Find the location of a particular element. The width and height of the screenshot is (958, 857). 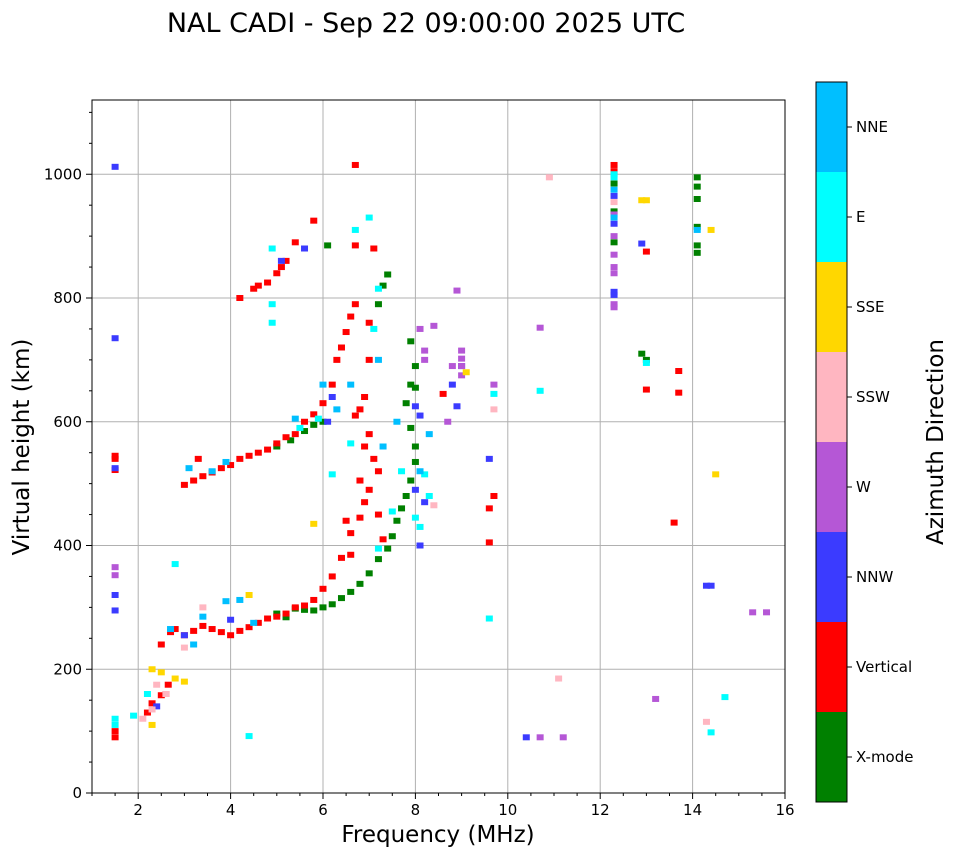

x-tick-label: 14 is located at coordinates (692, 810).